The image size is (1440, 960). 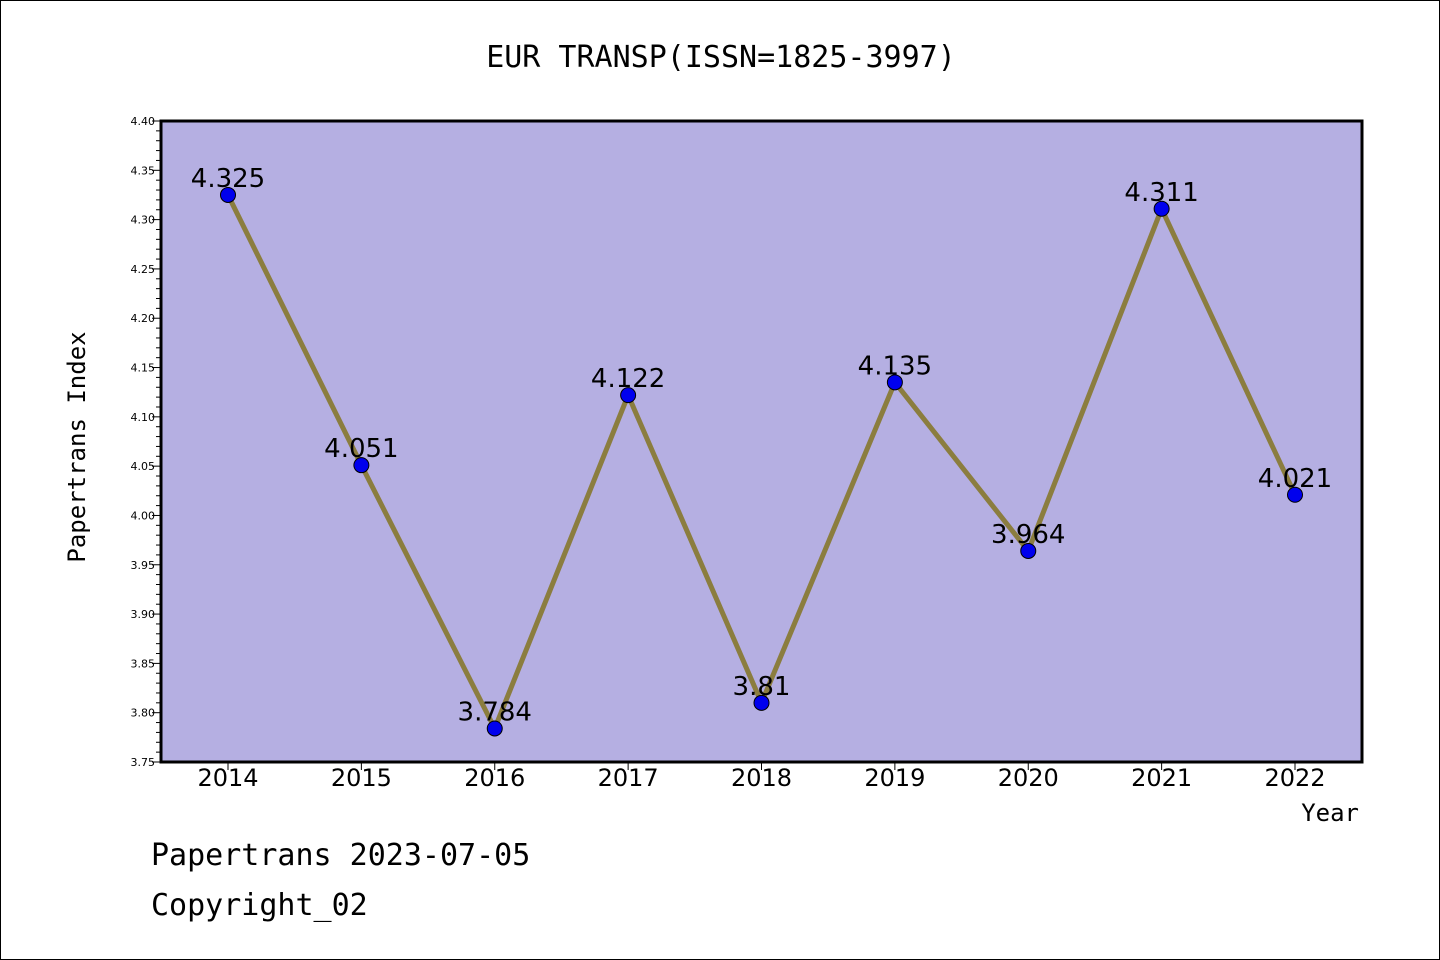 I want to click on data-label: 3.81, so click(x=762, y=687).